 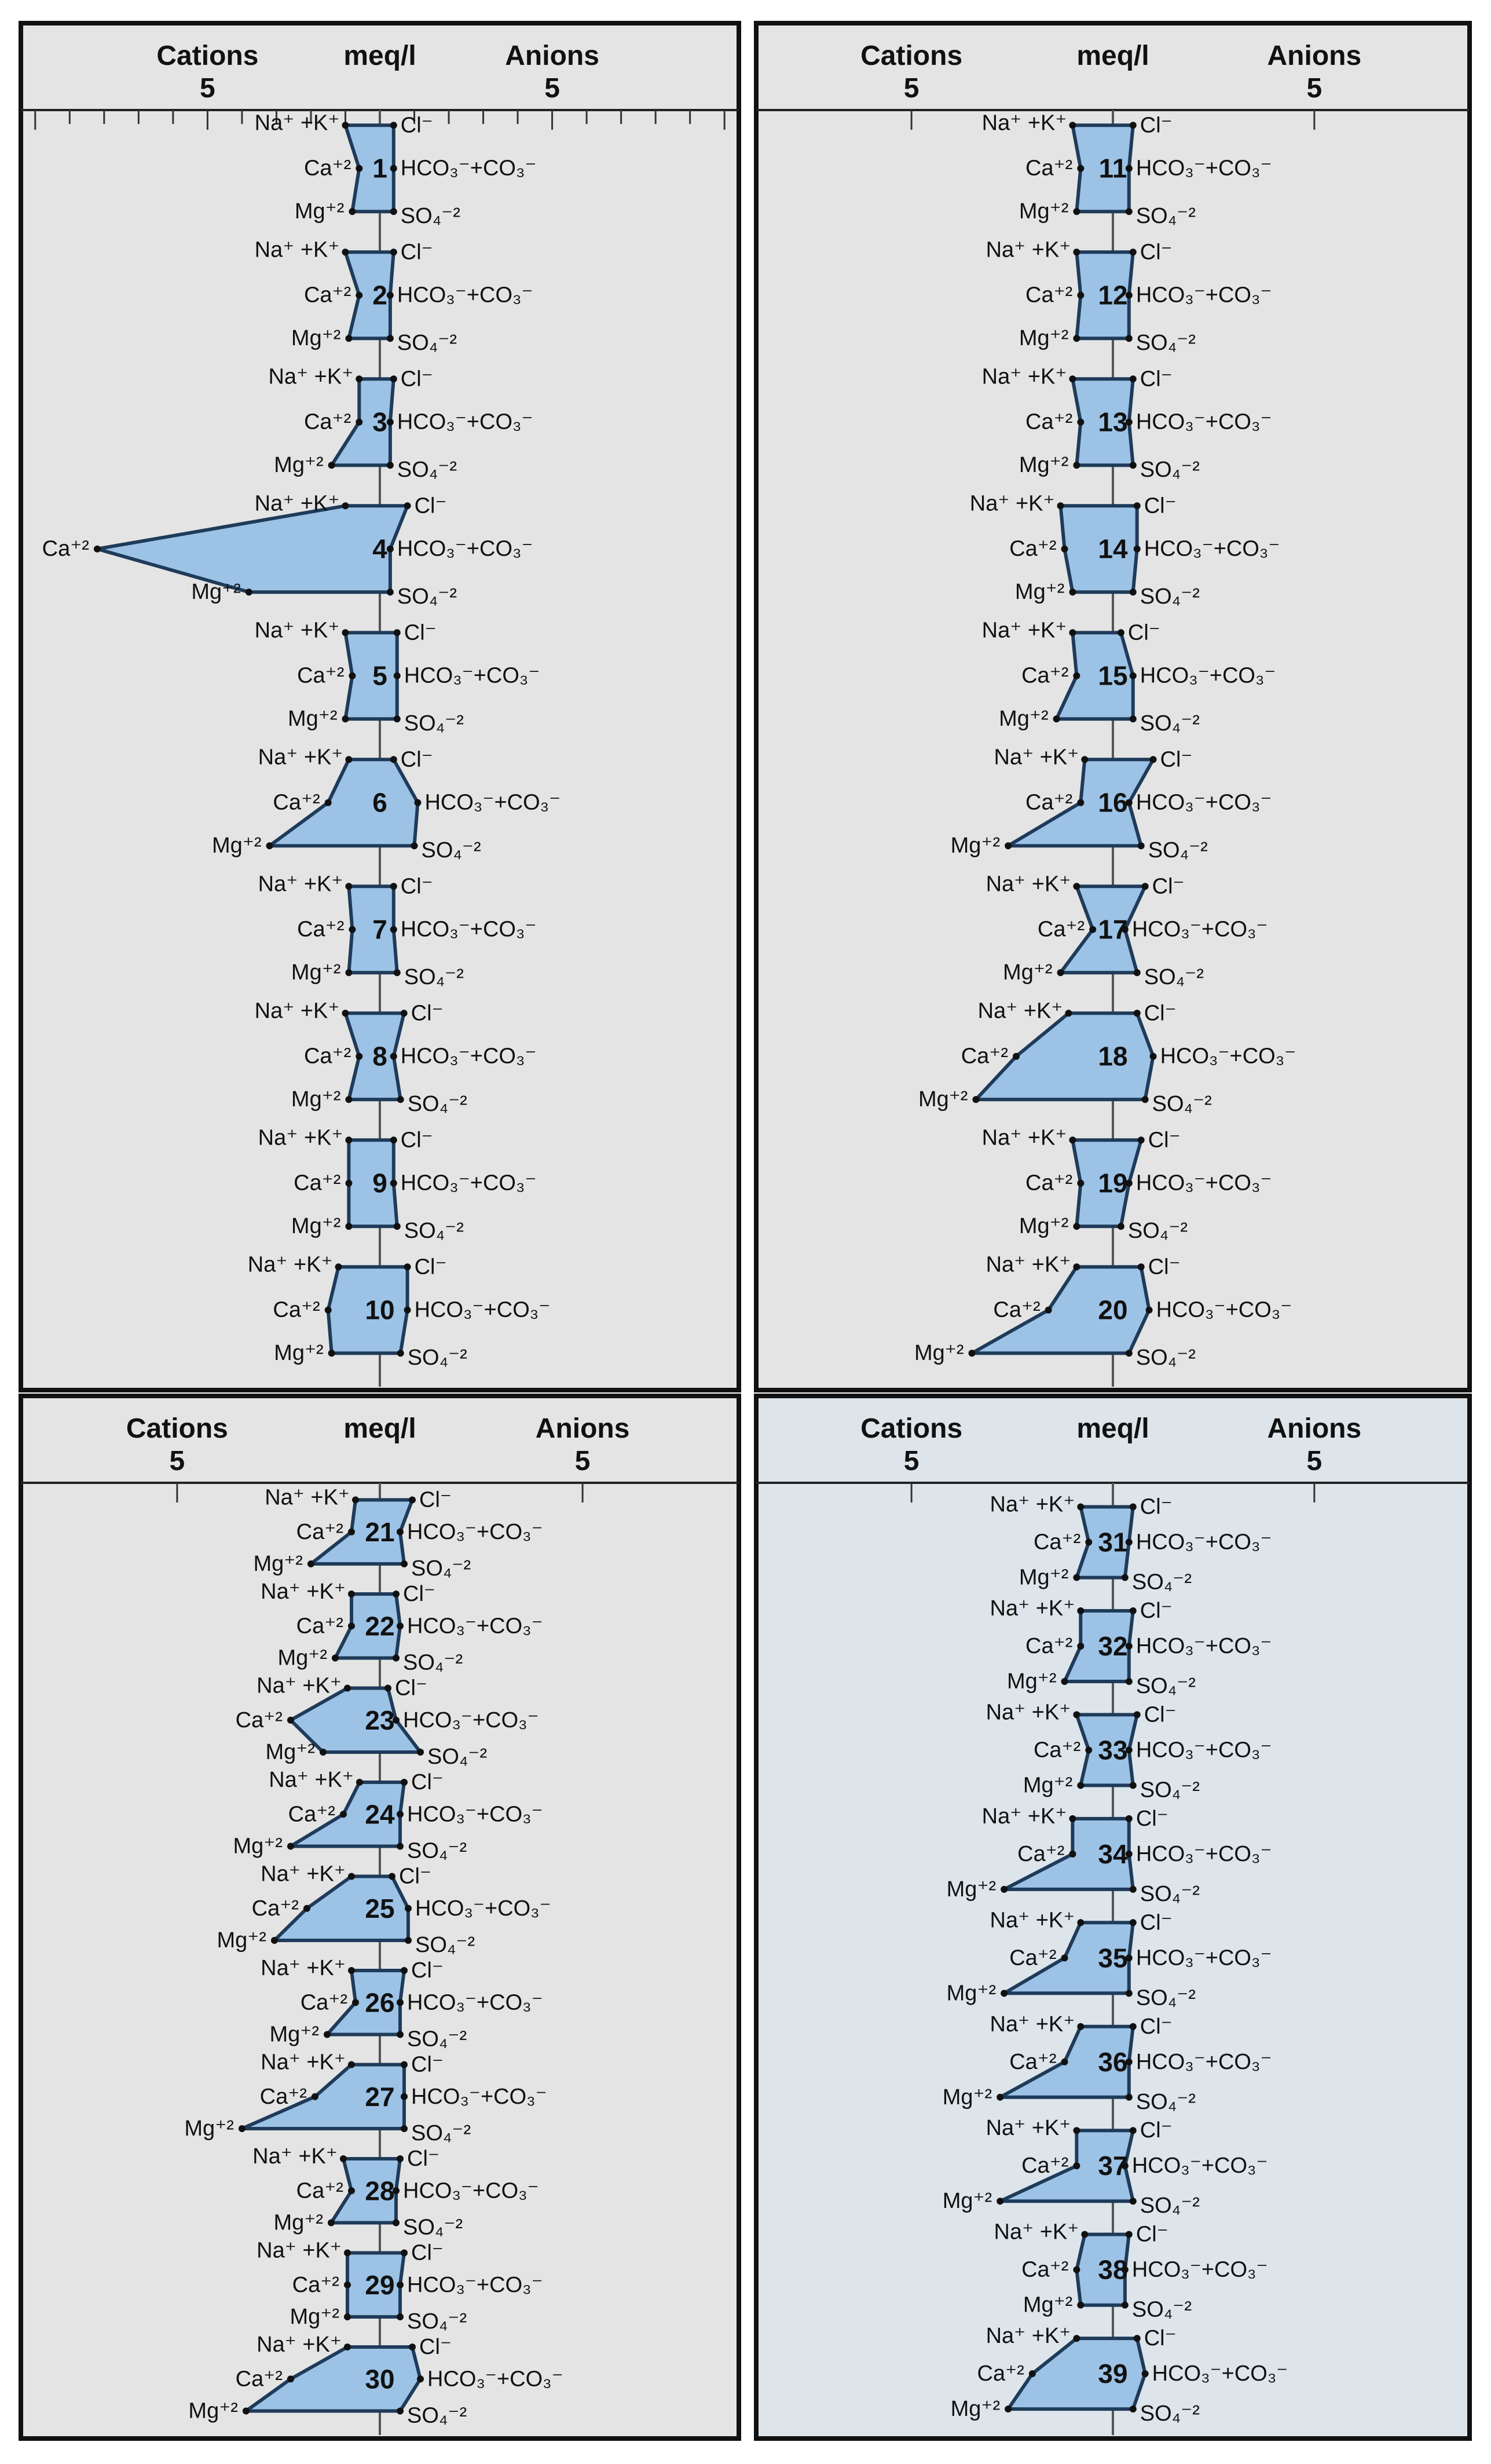 I want to click on sample-number: 7, so click(x=380, y=930).